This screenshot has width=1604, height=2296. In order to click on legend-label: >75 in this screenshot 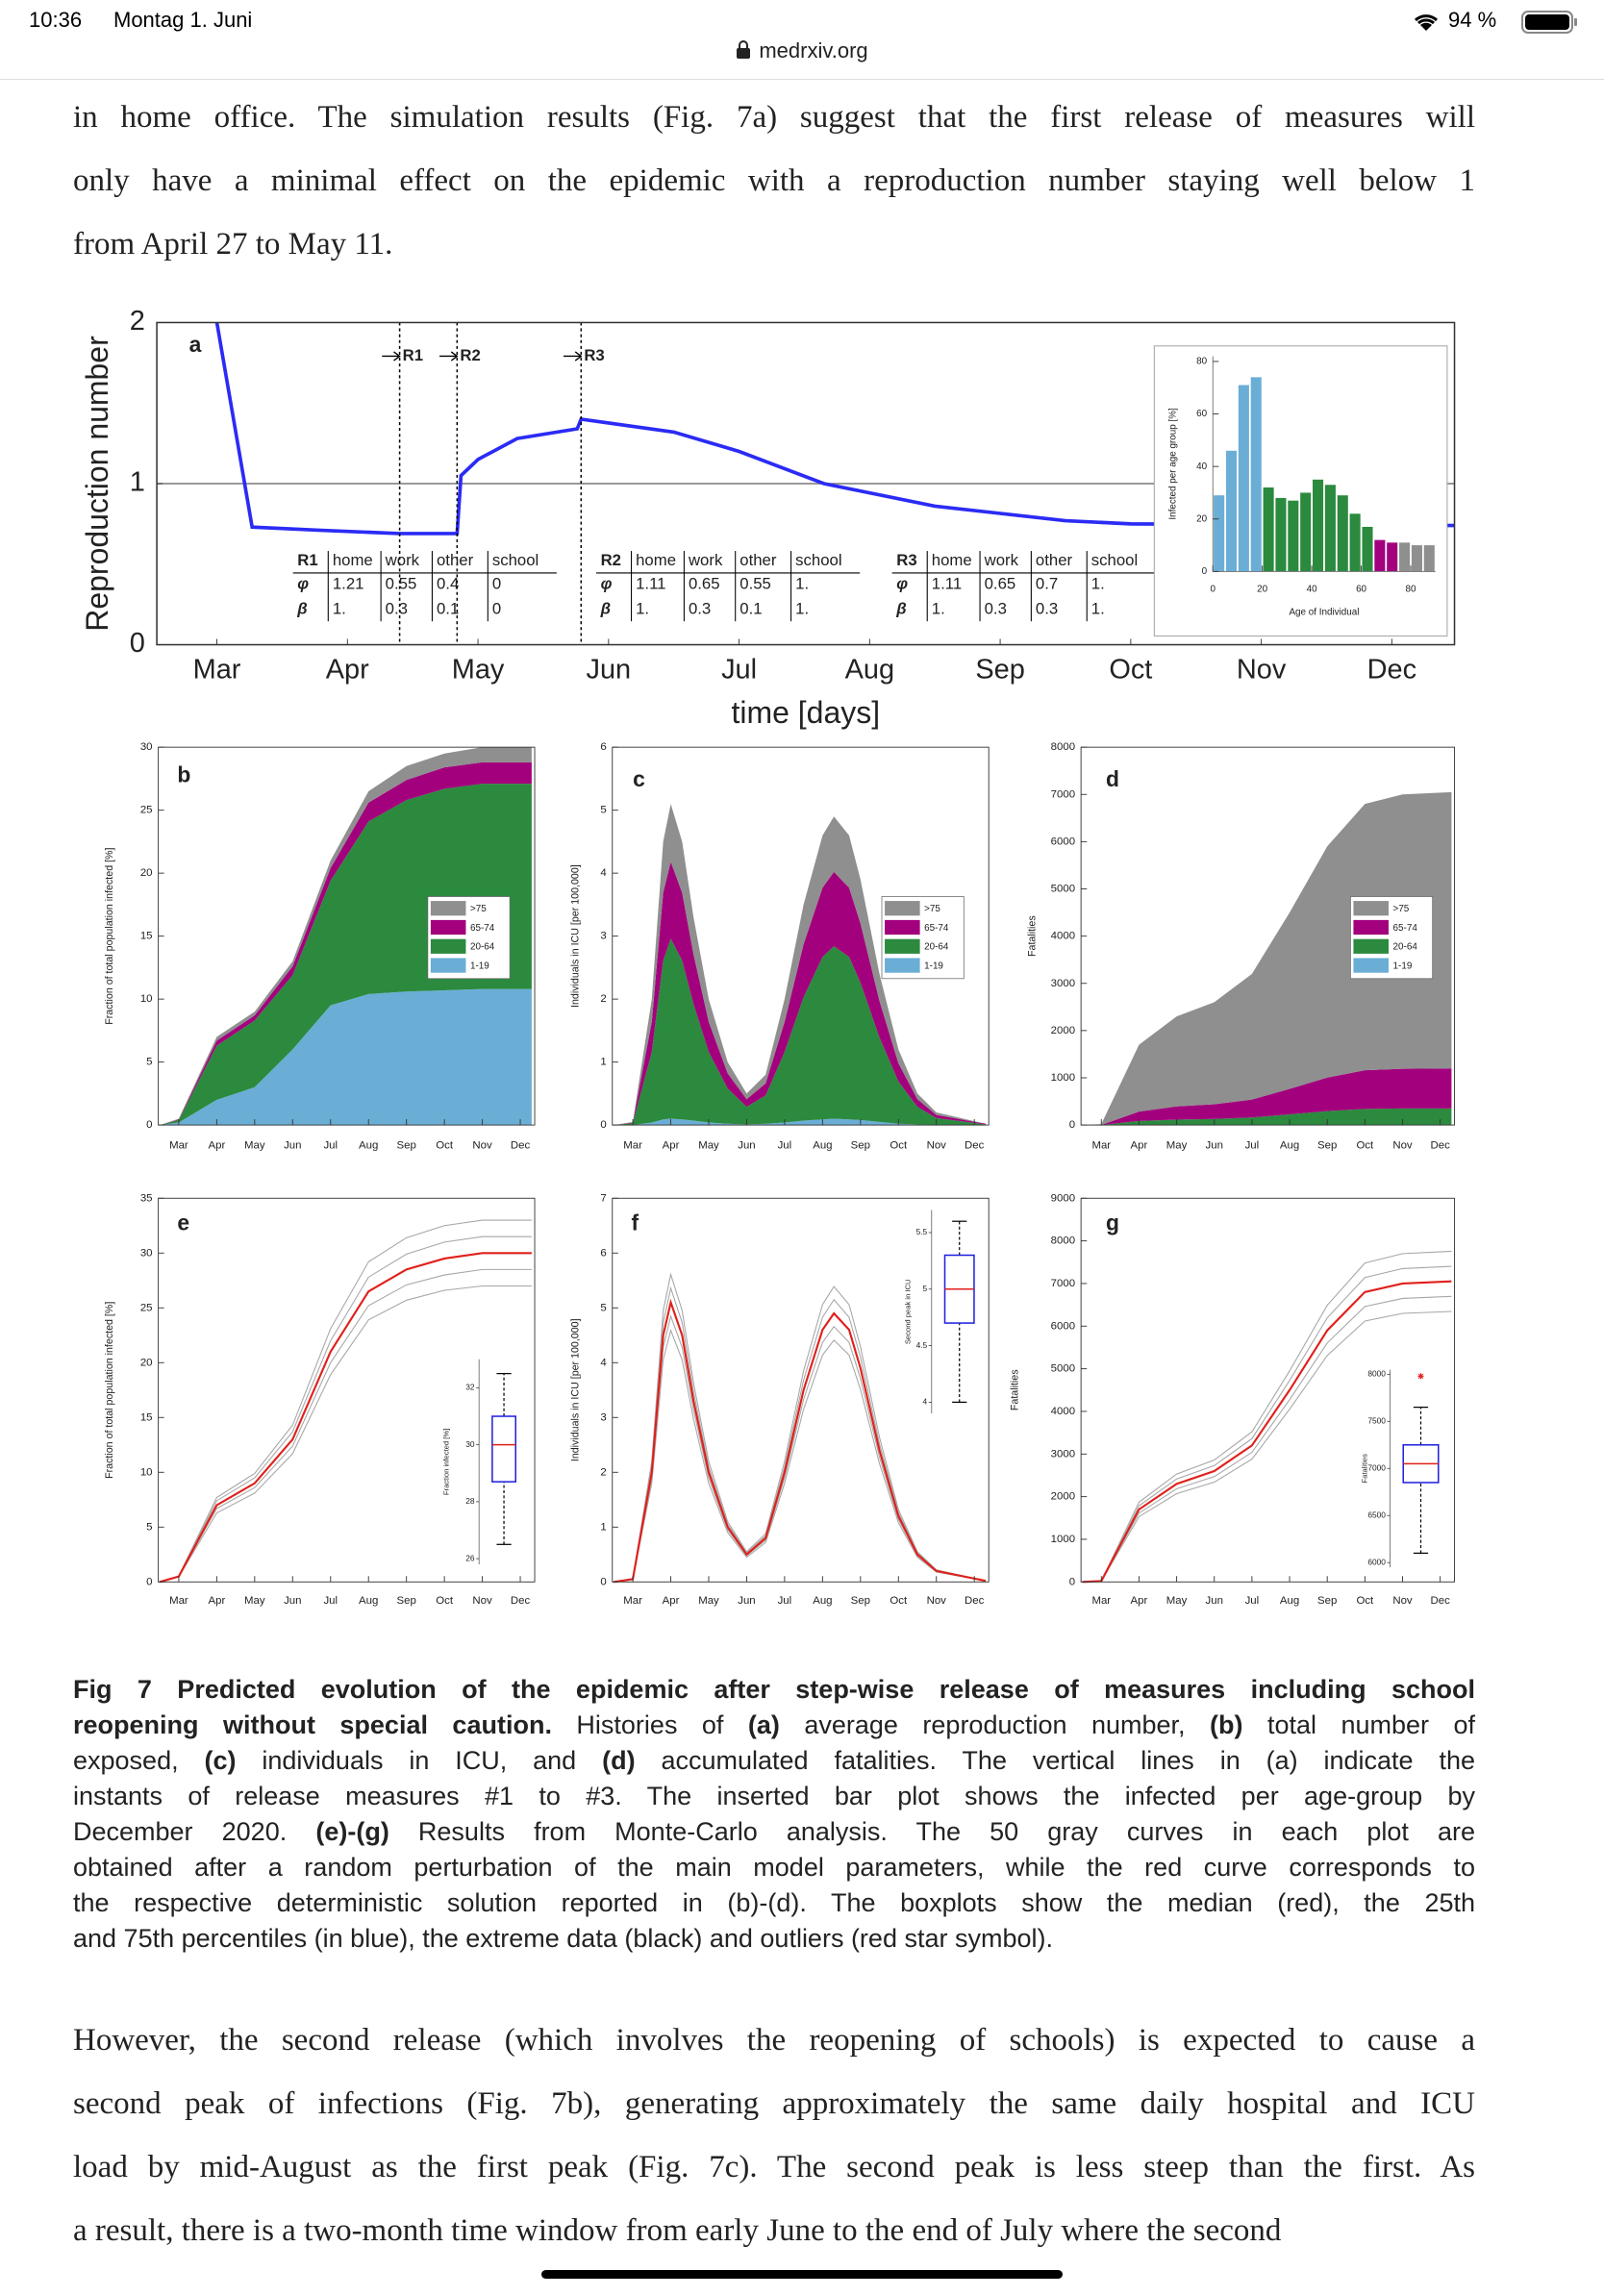, I will do `click(1401, 909)`.